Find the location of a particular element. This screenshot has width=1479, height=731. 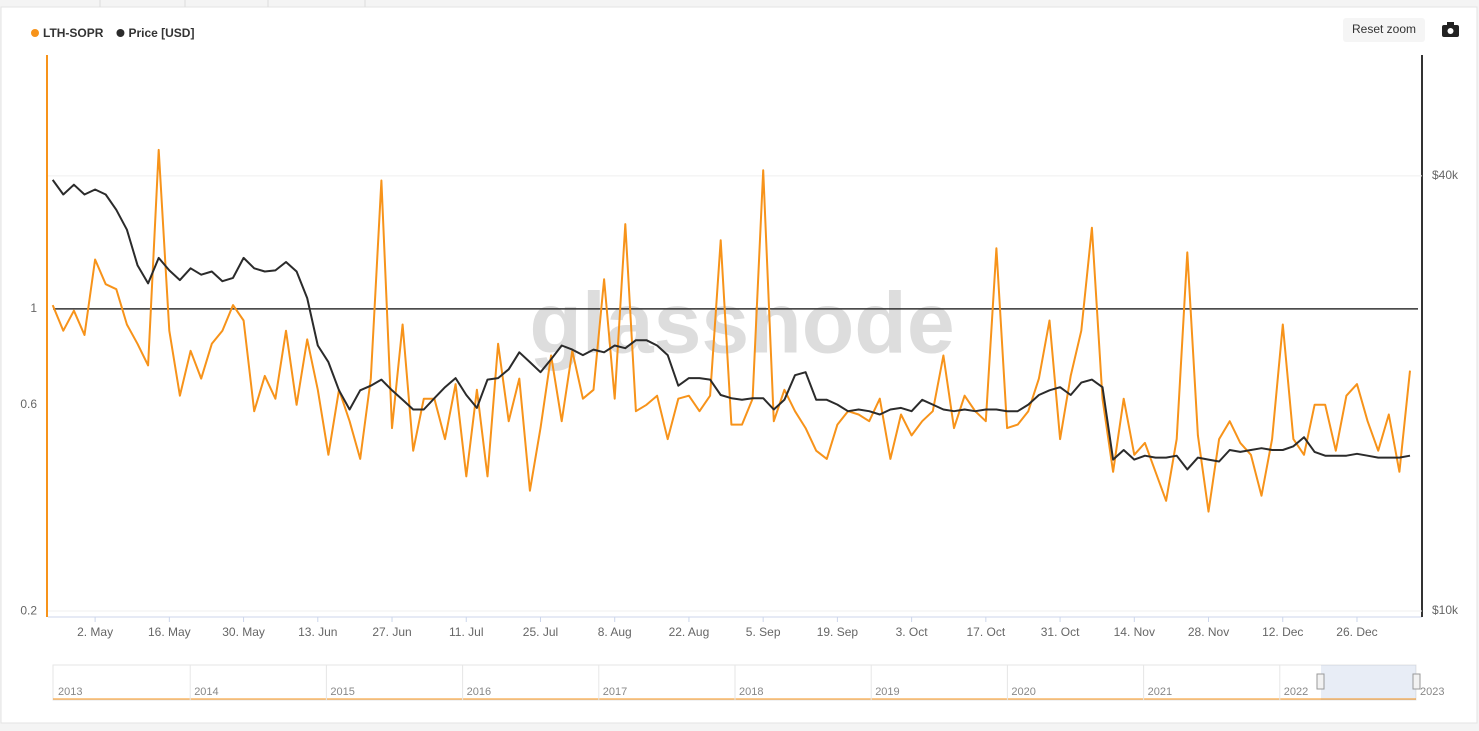

navigator-year: 2016 is located at coordinates (479, 692).